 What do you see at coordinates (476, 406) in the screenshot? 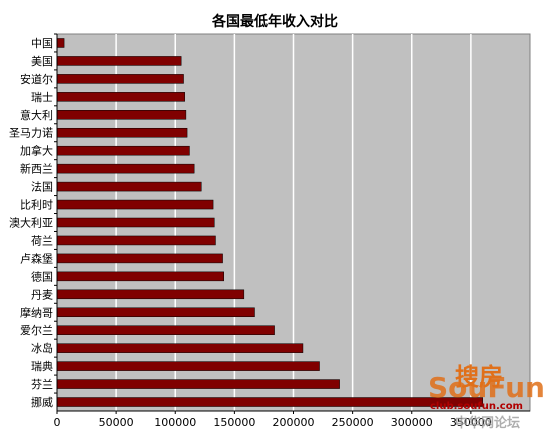
I see `watermark-url: club.soufun.com` at bounding box center [476, 406].